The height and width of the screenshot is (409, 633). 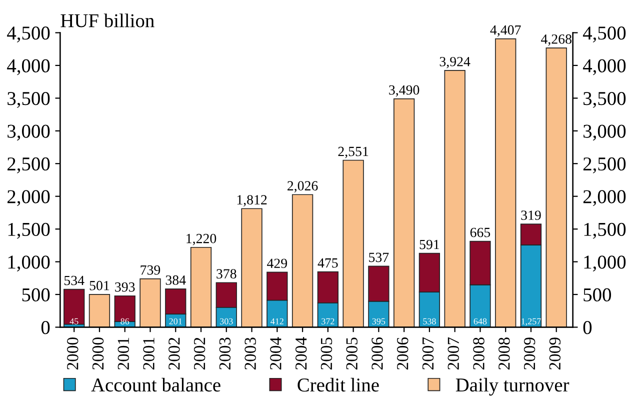 What do you see at coordinates (513, 387) in the screenshot?
I see `legend-label: Daily turnover` at bounding box center [513, 387].